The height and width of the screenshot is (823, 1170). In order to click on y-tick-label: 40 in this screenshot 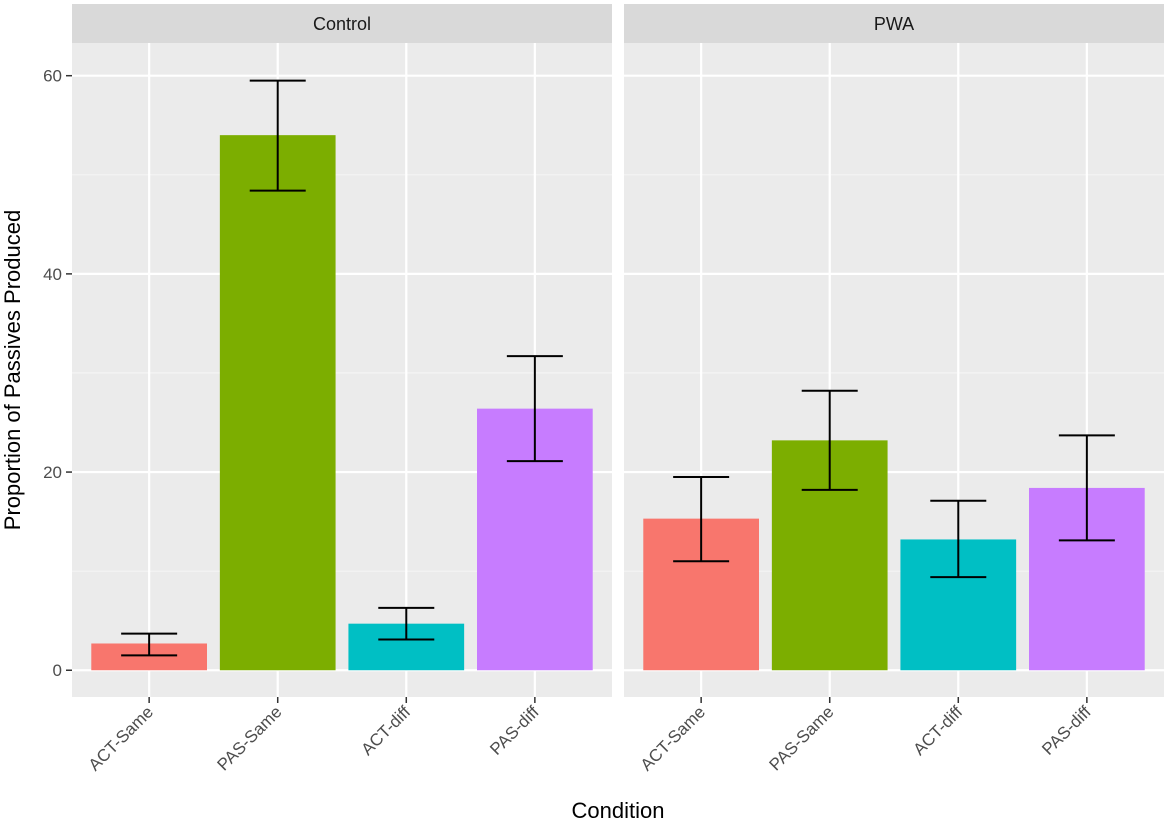, I will do `click(52, 274)`.